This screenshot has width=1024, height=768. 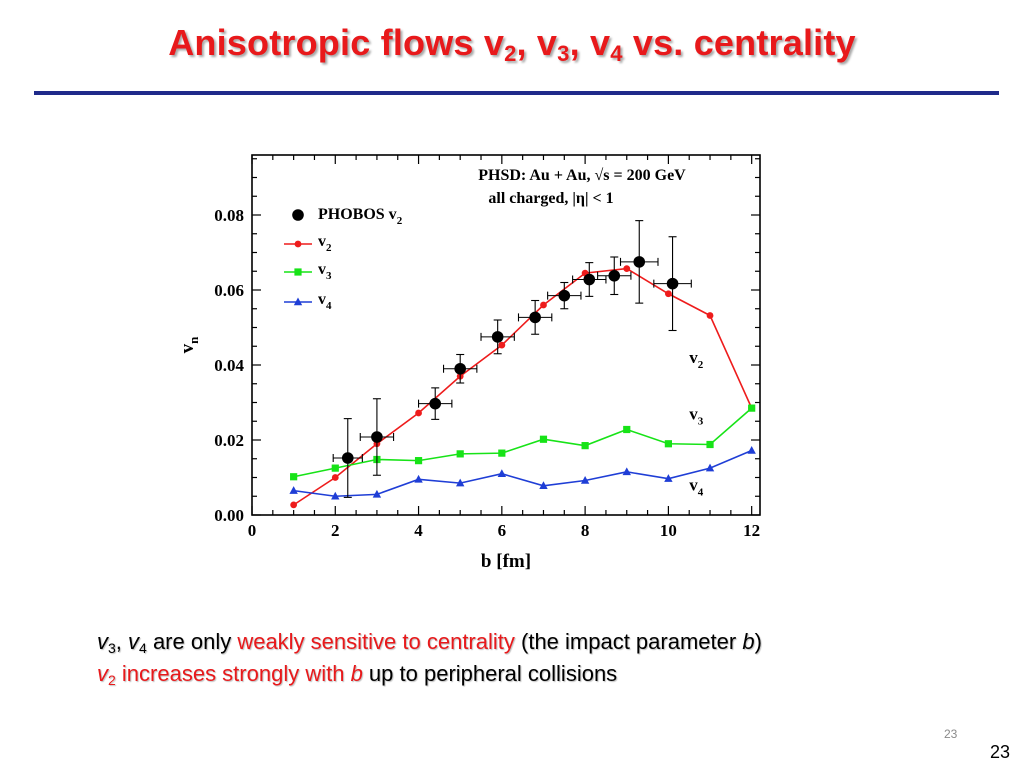 I want to click on legend-label-phobos: PHOBOS v2, so click(x=360, y=216).